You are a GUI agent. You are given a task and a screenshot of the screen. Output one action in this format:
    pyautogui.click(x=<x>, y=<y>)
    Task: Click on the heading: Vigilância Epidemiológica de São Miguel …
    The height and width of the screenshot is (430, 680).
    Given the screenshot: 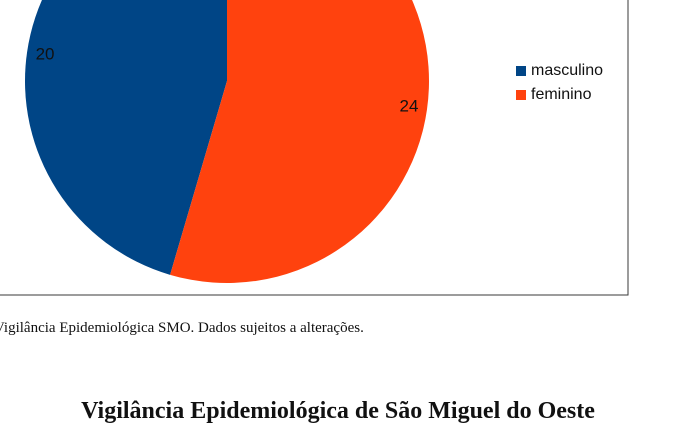 What is the action you would take?
    pyautogui.click(x=338, y=411)
    